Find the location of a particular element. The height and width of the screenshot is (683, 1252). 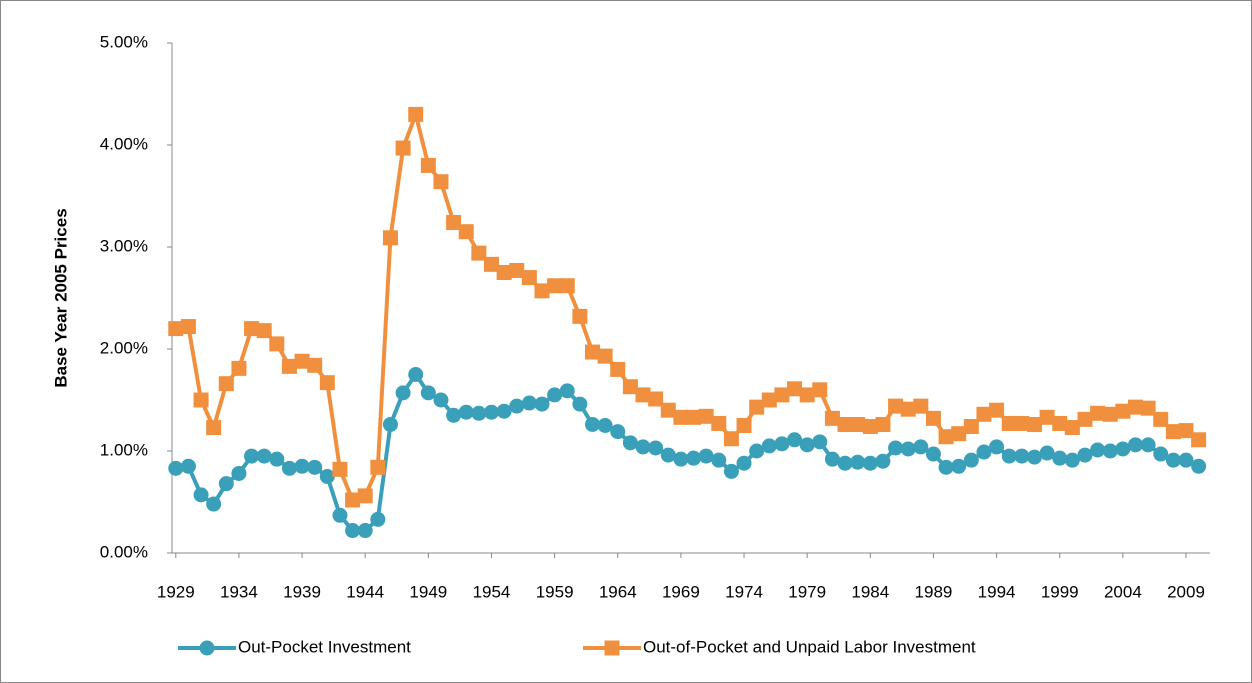

x-tick-label: 1974 is located at coordinates (744, 591).